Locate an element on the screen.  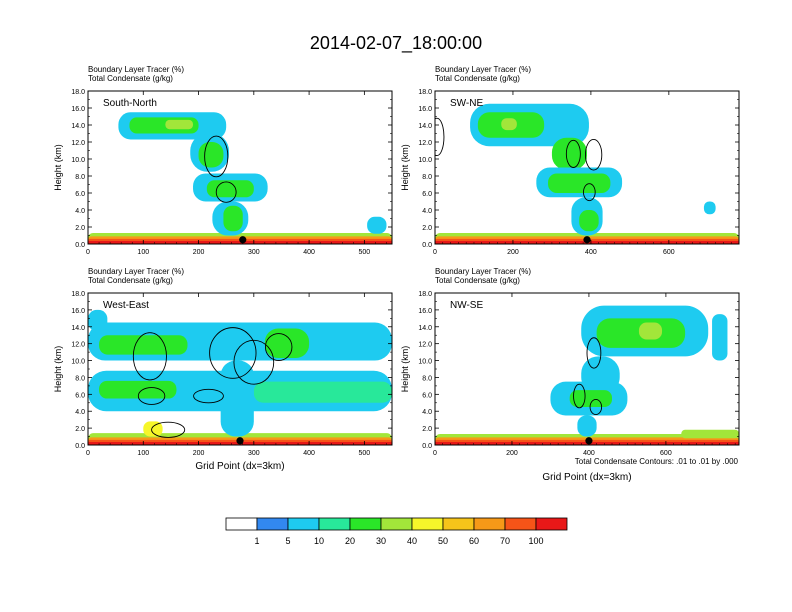
x-tick-label: 100 is located at coordinates (143, 453).